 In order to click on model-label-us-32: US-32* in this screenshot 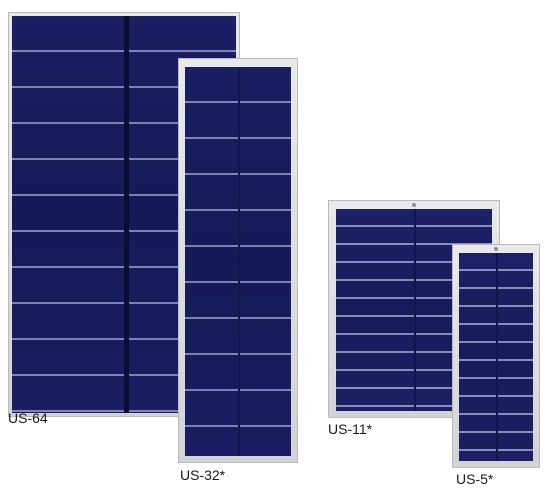, I will do `click(203, 475)`.